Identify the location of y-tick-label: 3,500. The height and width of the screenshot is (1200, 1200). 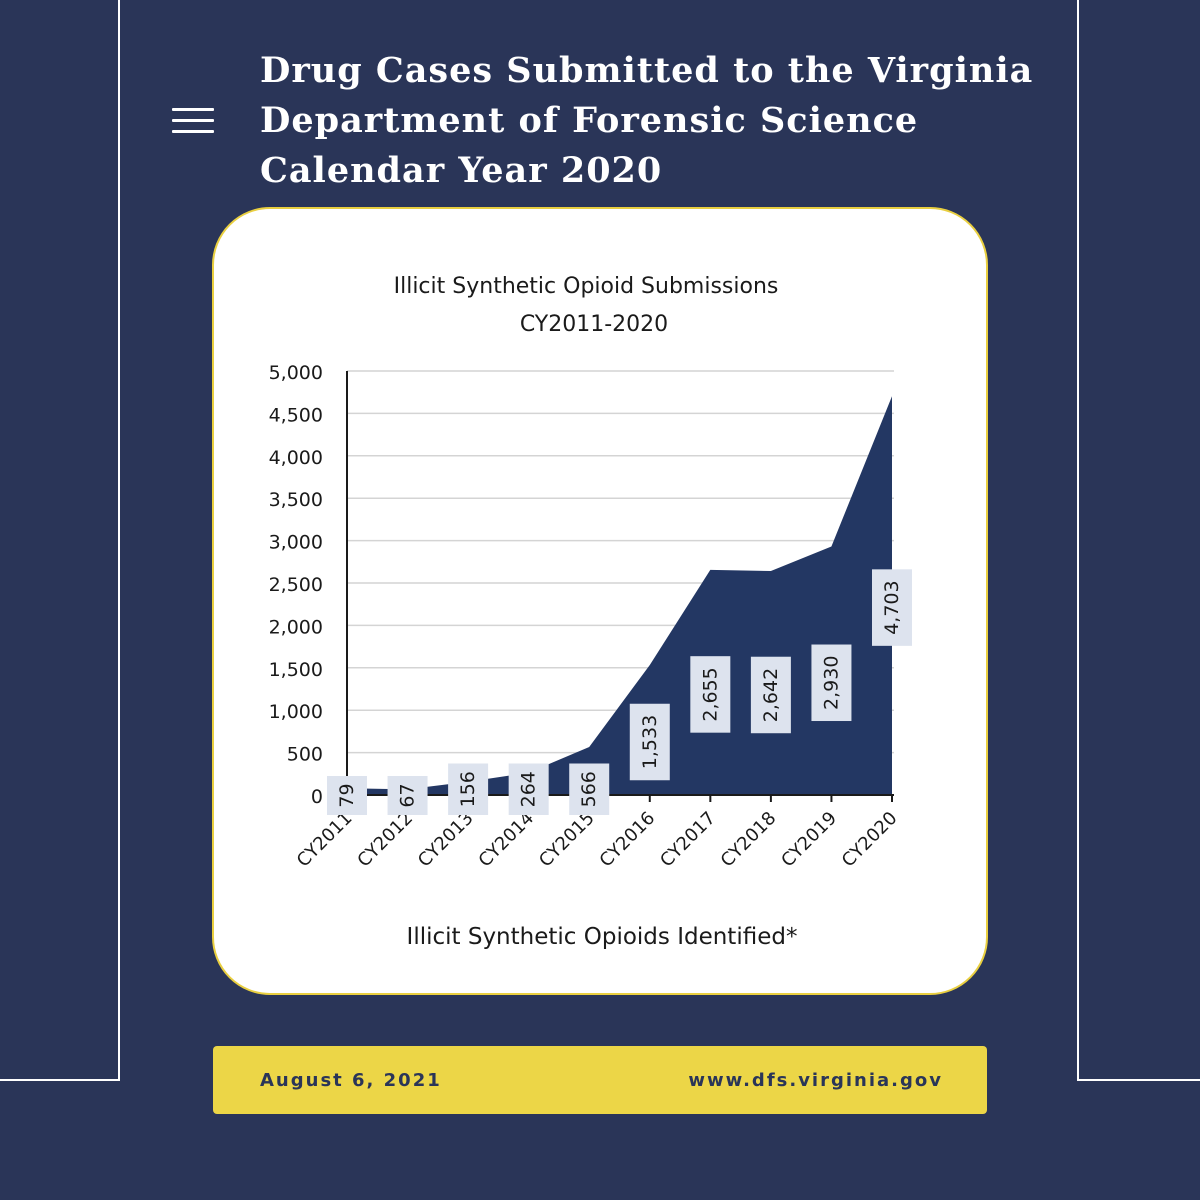
(296, 500).